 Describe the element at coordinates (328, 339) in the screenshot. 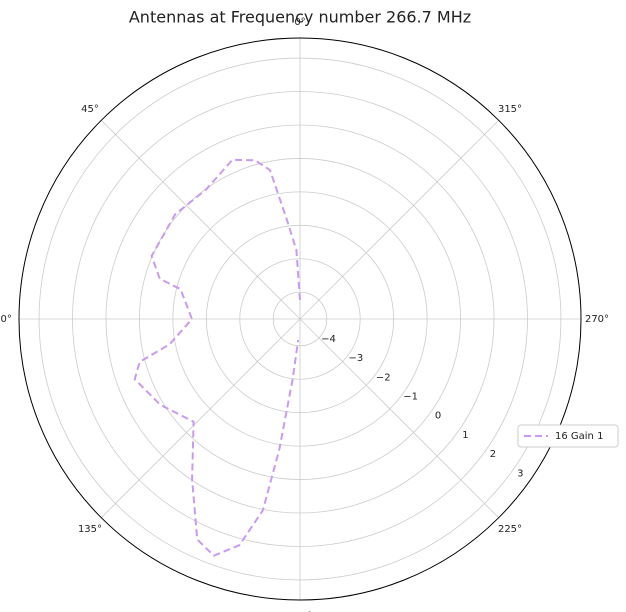

I see `r-tick-label: −4` at that location.